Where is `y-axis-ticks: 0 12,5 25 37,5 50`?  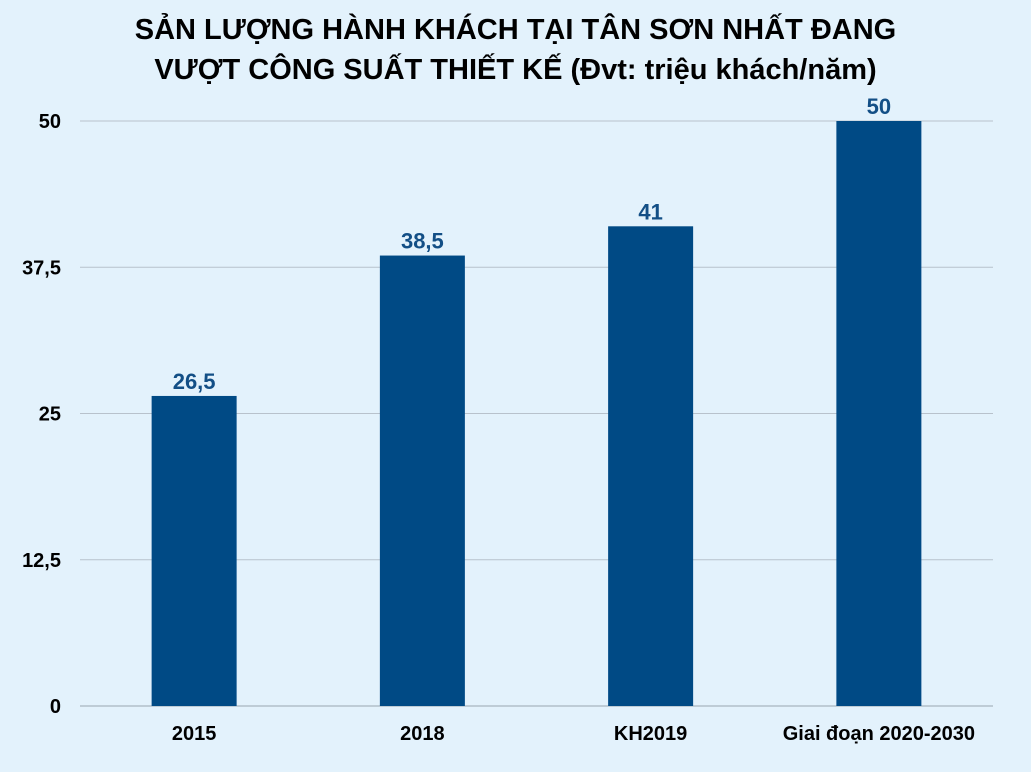 y-axis-ticks: 0 12,5 25 37,5 50 is located at coordinates (41, 414).